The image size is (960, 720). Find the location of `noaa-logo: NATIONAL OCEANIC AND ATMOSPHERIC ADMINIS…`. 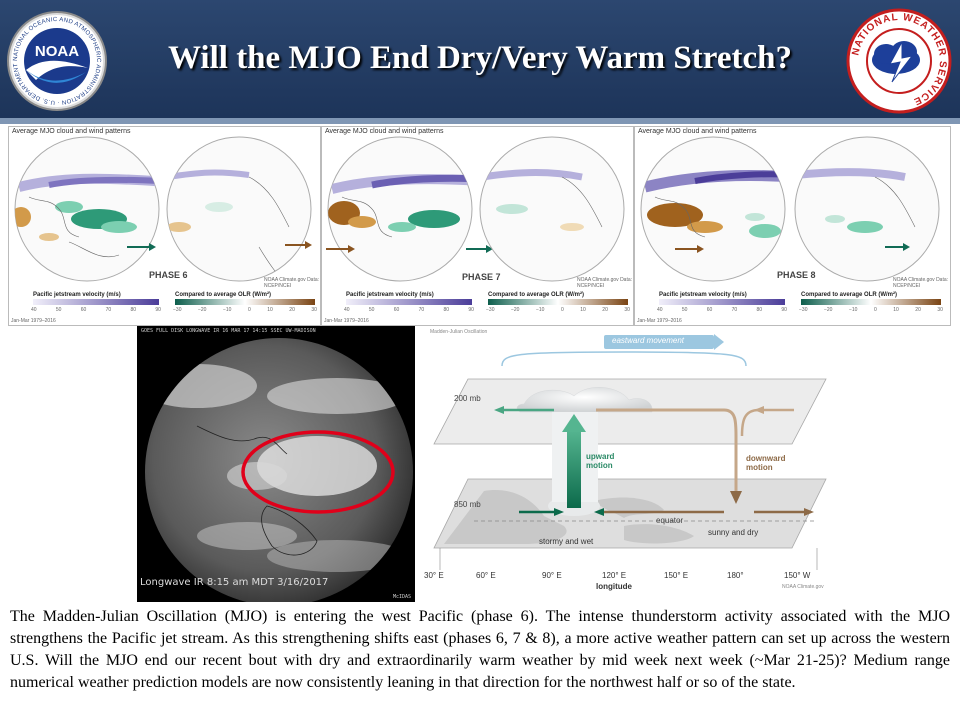

noaa-logo: NATIONAL OCEANIC AND ATMOSPHERIC ADMINIS… is located at coordinates (56, 60).